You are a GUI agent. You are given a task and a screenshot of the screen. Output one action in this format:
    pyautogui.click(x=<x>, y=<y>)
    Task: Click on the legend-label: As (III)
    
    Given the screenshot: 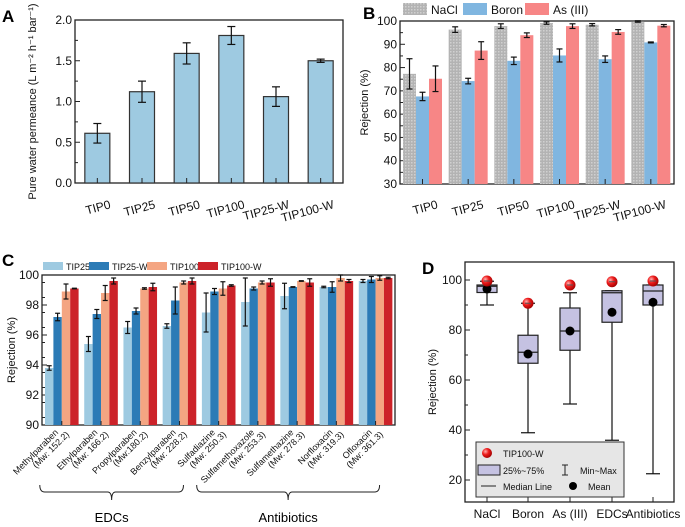 What is the action you would take?
    pyautogui.click(x=570, y=10)
    